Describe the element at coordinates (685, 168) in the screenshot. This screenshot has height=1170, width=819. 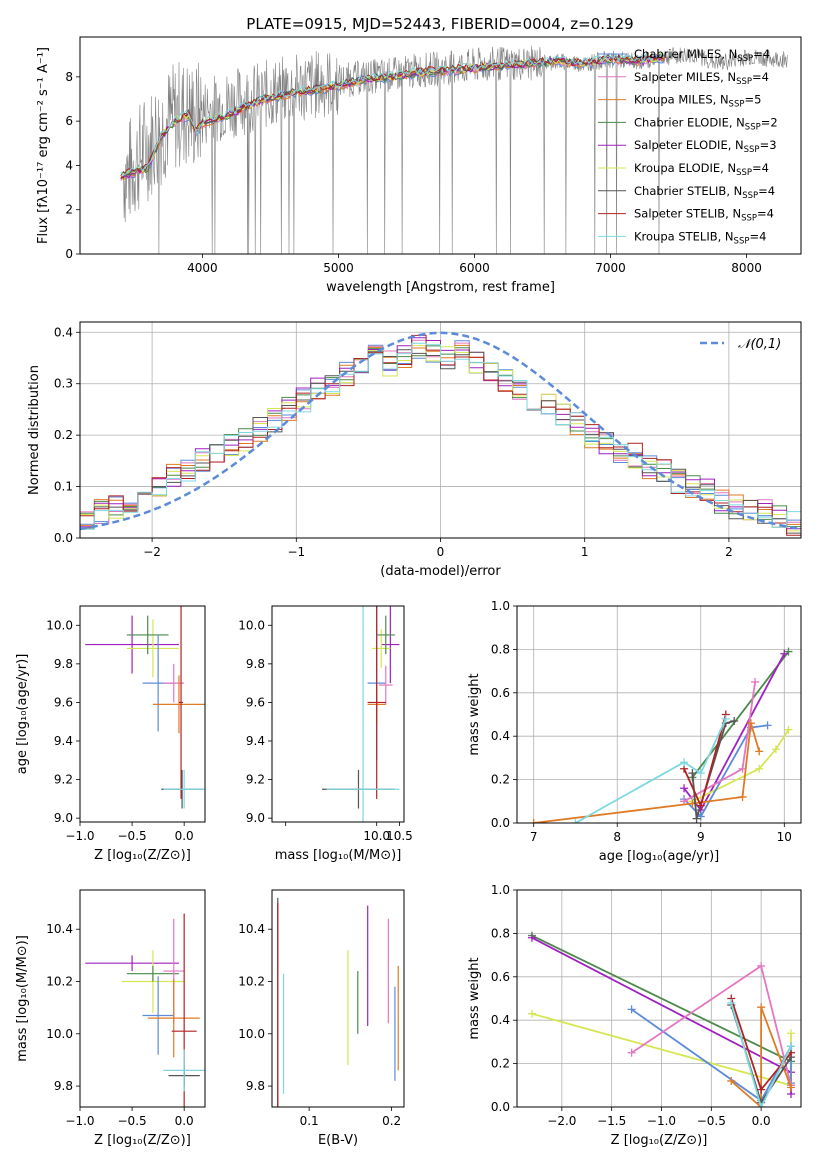
I see `legend-label-main: Kroupa ELODIE, N` at that location.